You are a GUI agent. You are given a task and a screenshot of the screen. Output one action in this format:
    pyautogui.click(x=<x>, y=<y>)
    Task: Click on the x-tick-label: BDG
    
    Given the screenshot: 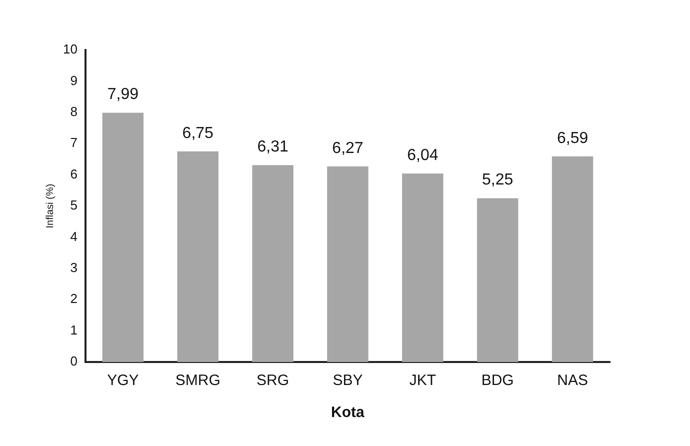 What is the action you would take?
    pyautogui.click(x=497, y=381)
    